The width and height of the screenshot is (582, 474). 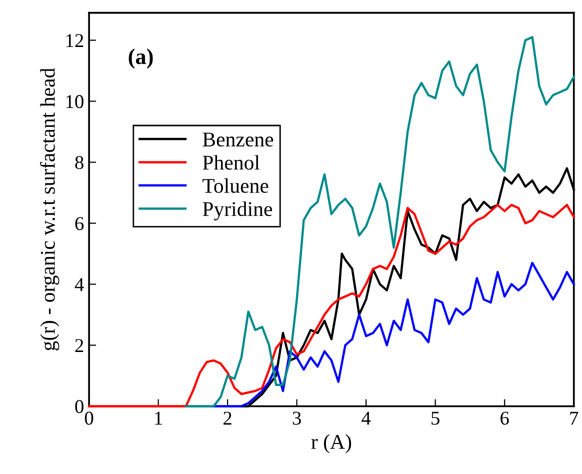 What do you see at coordinates (79, 163) in the screenshot?
I see `y-tick-label: 8` at bounding box center [79, 163].